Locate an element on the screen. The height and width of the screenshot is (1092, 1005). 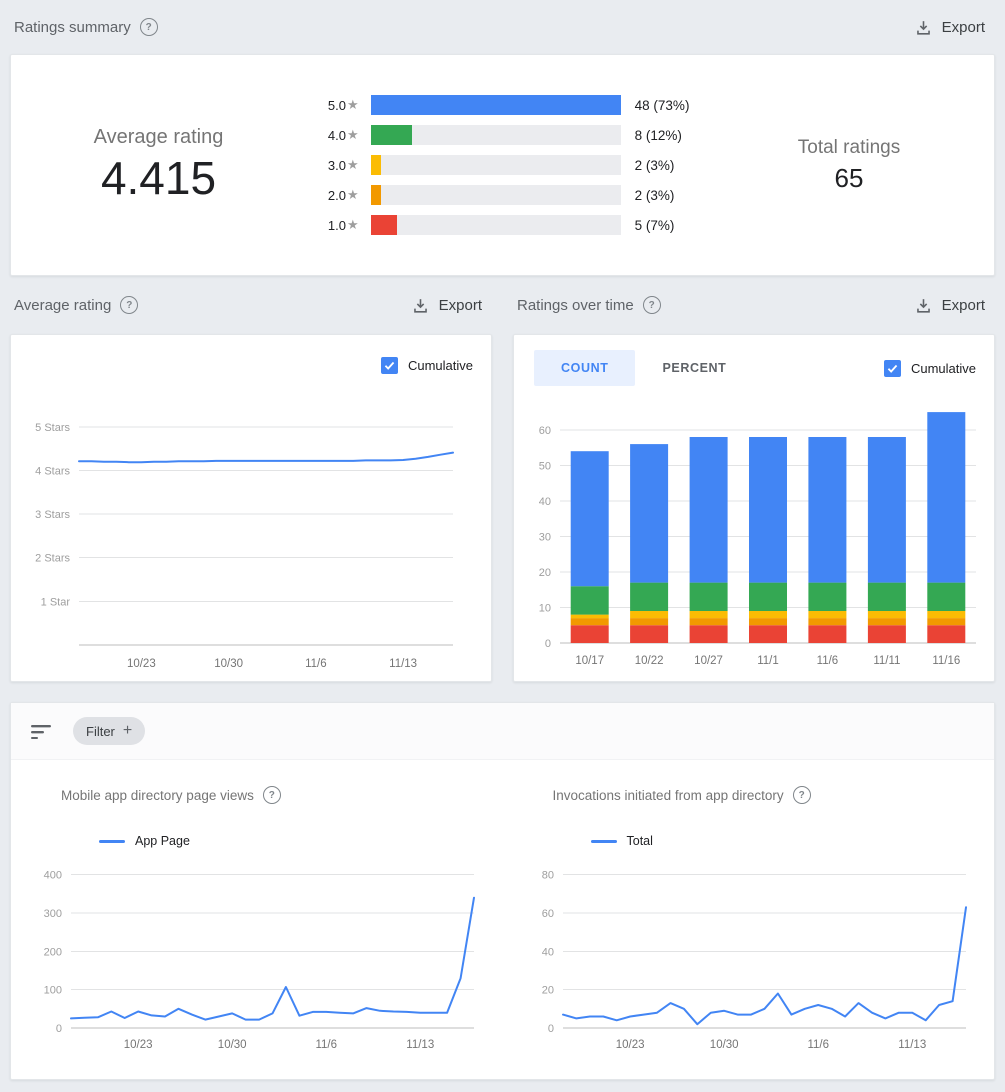
svg-text: 10/27 is located at coordinates (708, 661).